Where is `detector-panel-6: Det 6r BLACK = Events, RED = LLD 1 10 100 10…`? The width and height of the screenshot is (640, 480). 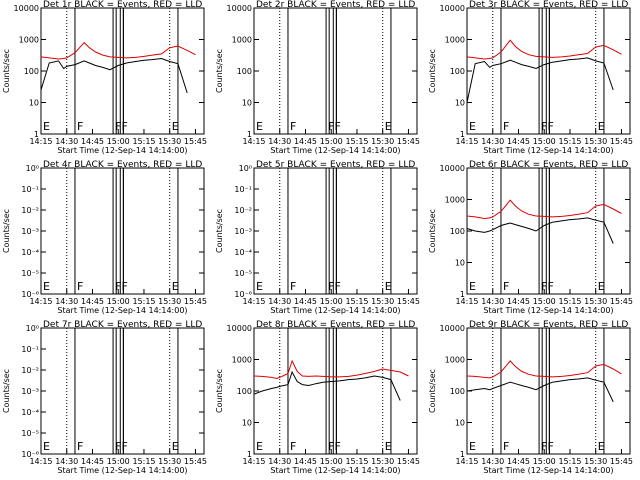 detector-panel-6: Det 6r BLACK = Events, RED = LLD 1 10 100 10… is located at coordinates (530, 237).